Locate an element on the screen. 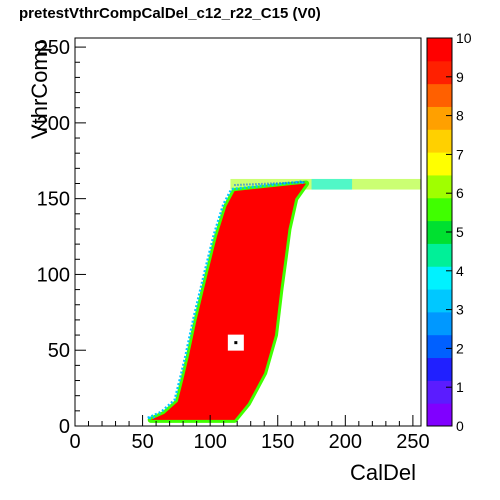 Image resolution: width=500 pixels, height=500 pixels. palette-tick-label: 3 is located at coordinates (460, 310).